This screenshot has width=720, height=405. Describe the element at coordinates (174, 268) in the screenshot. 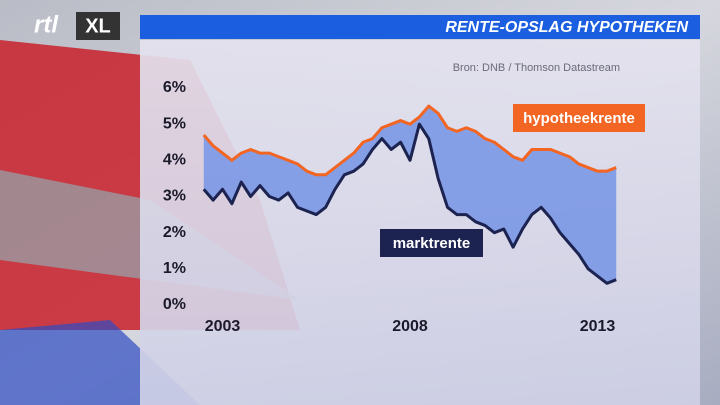

I see `y-tick-label: 1%` at that location.